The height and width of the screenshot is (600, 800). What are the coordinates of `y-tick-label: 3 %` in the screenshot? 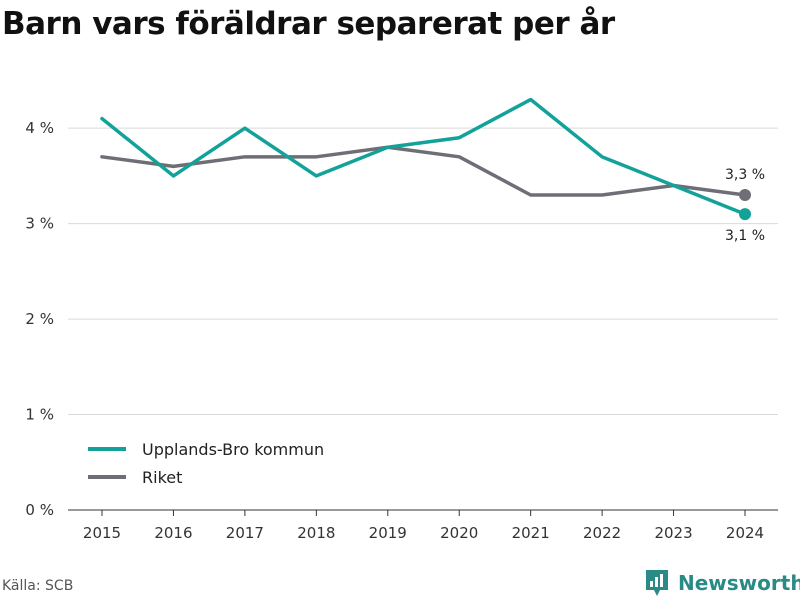 It's located at (39, 224).